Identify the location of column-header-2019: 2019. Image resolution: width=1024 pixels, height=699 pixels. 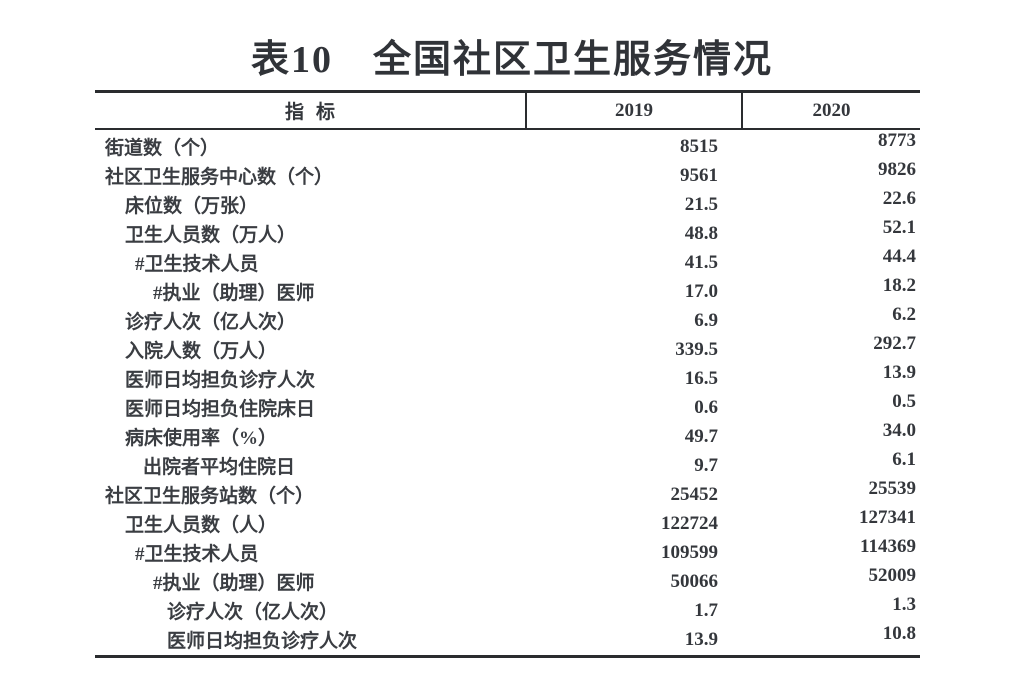
(634, 110).